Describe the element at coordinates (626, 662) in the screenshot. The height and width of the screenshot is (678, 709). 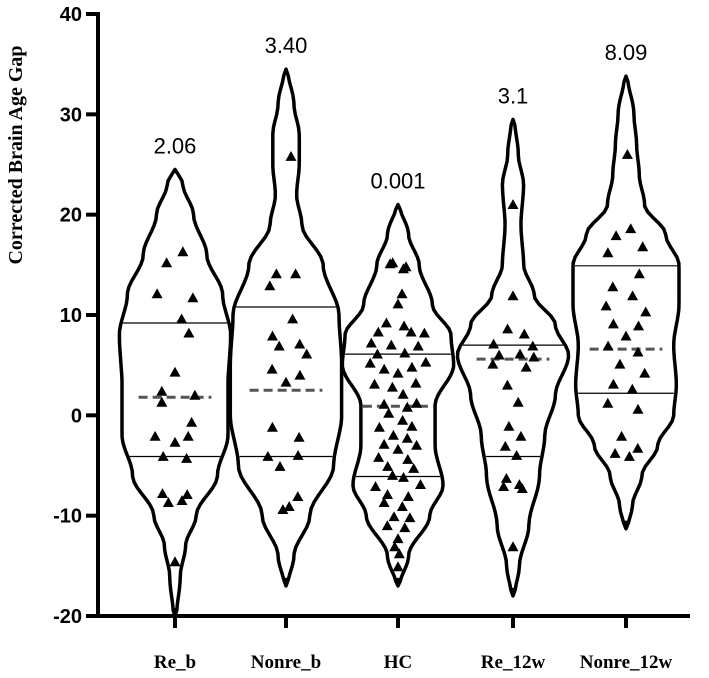
I see `x-tick-label-Nonre_12w: Nonre_12w` at that location.